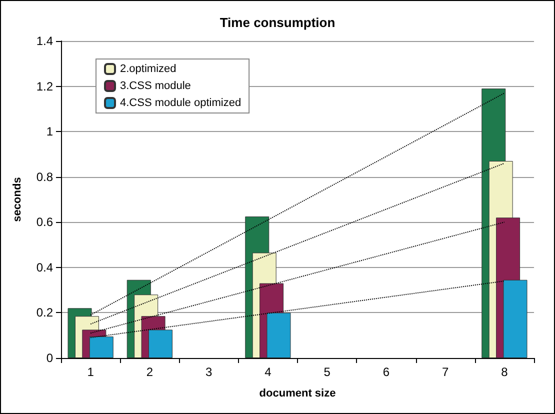 The height and width of the screenshot is (414, 555). What do you see at coordinates (90, 372) in the screenshot?
I see `x-tick-label: 1` at bounding box center [90, 372].